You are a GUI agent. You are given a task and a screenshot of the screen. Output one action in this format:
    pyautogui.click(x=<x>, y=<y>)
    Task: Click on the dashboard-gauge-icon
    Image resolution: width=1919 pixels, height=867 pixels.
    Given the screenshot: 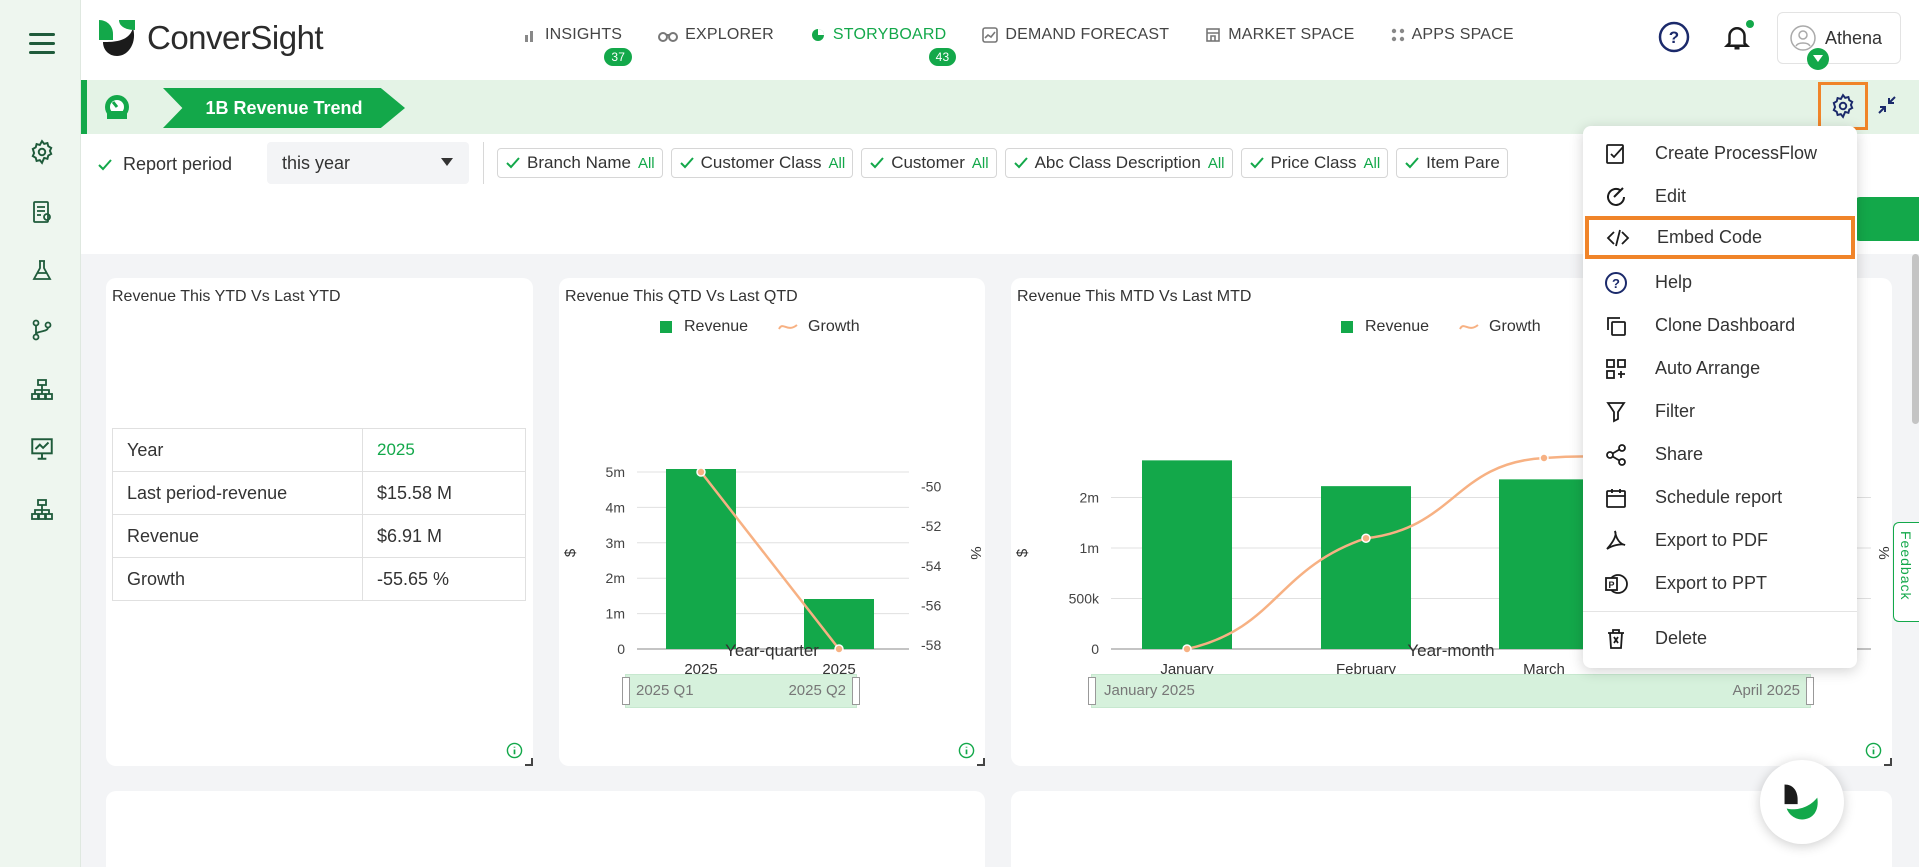 What is the action you would take?
    pyautogui.click(x=117, y=109)
    